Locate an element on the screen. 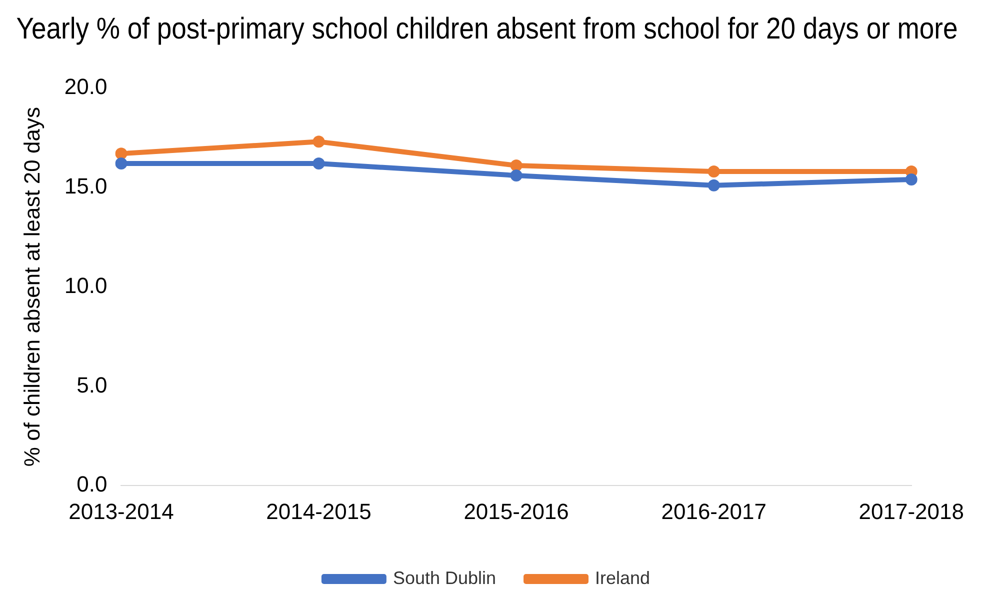 The image size is (990, 606). x-tick-label: 2015-2016 is located at coordinates (516, 511).